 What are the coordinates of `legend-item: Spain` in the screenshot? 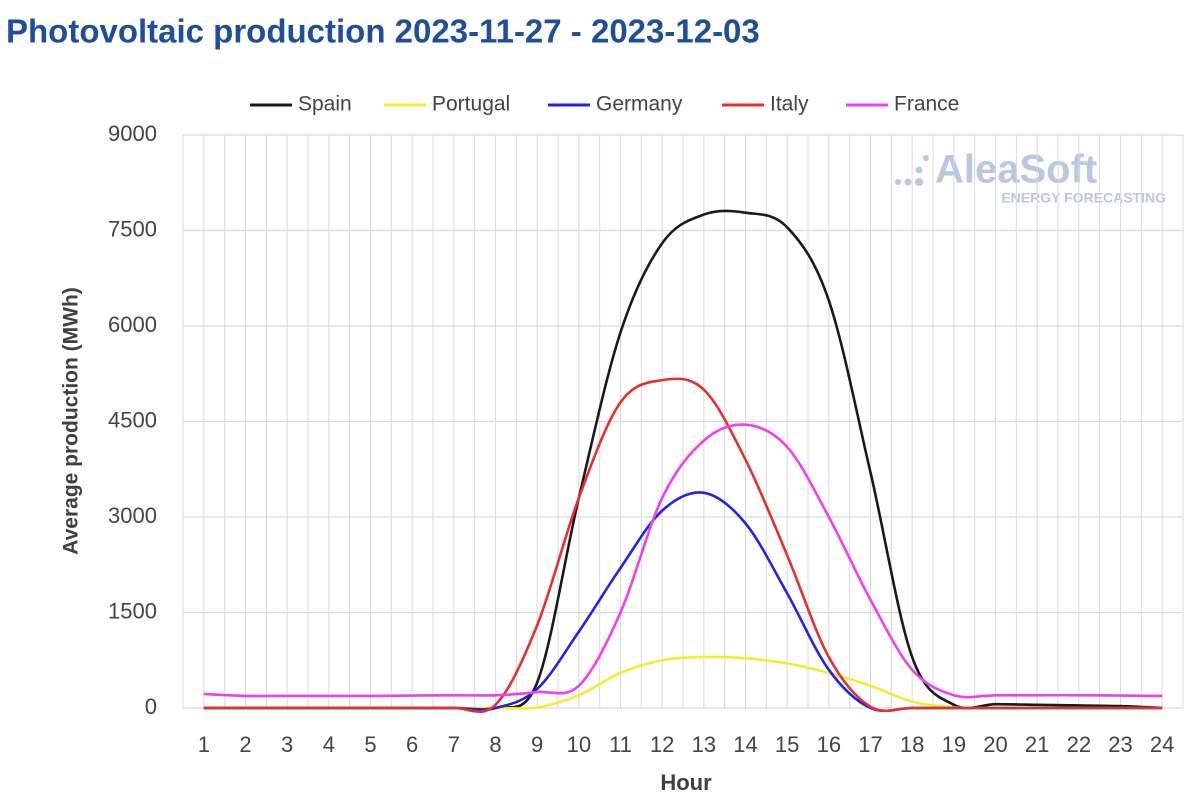 It's located at (301, 104).